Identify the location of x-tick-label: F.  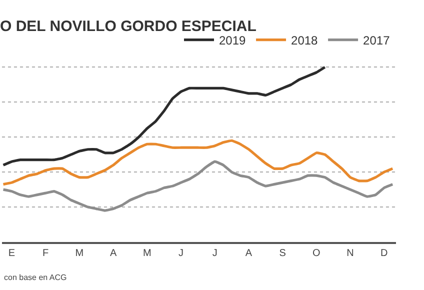
(45, 253).